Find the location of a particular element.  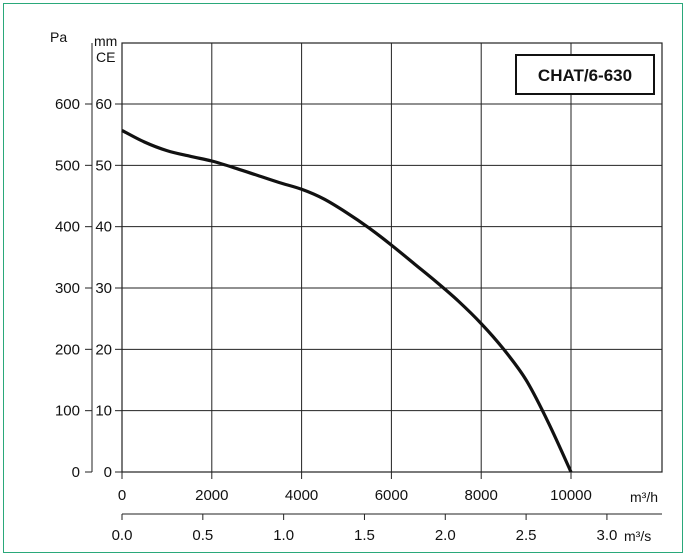

y-tick-label-mmce: 0 is located at coordinates (108, 472).